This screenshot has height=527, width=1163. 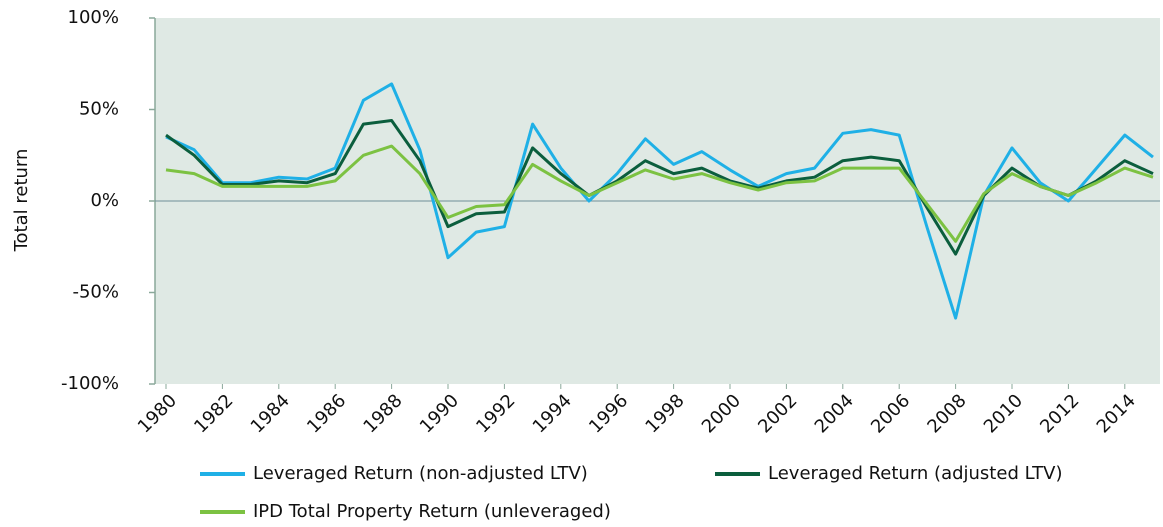 What do you see at coordinates (495, 413) in the screenshot?
I see `x-tick-label: 1992` at bounding box center [495, 413].